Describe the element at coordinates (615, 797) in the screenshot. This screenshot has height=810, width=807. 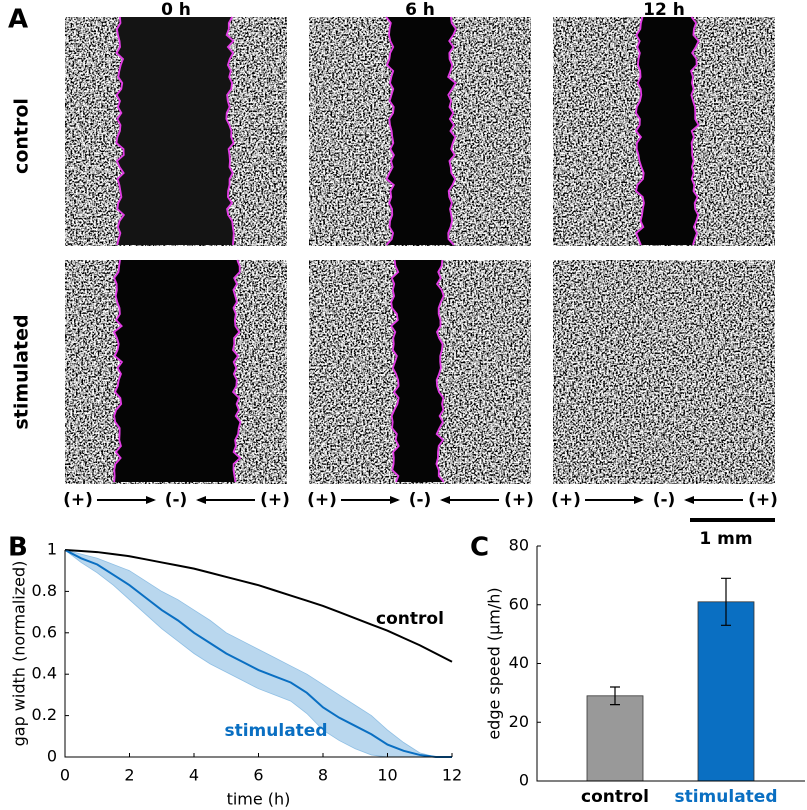
I see `x-tick-label: control` at that location.